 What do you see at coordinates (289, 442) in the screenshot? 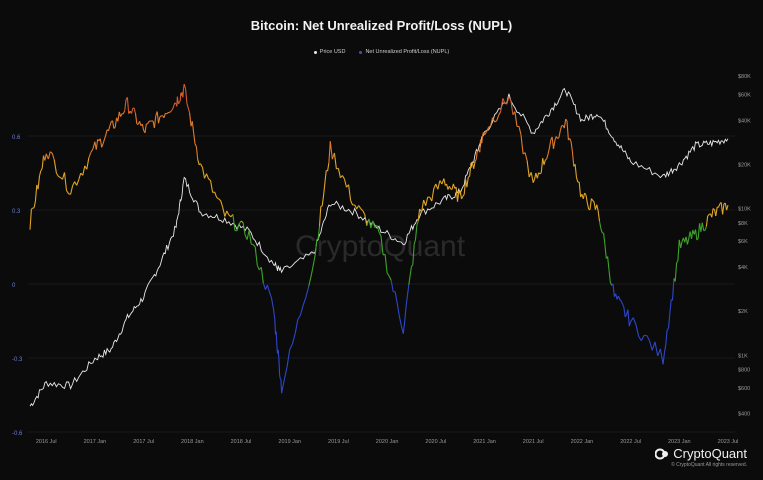
I see `x-tick-label: 2019 Jan` at bounding box center [289, 442].